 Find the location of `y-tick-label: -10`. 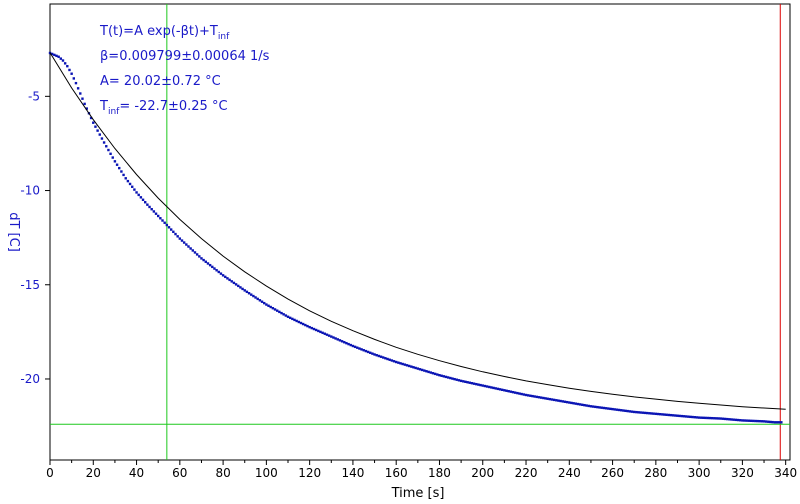

y-tick-label: -10 is located at coordinates (30, 191).